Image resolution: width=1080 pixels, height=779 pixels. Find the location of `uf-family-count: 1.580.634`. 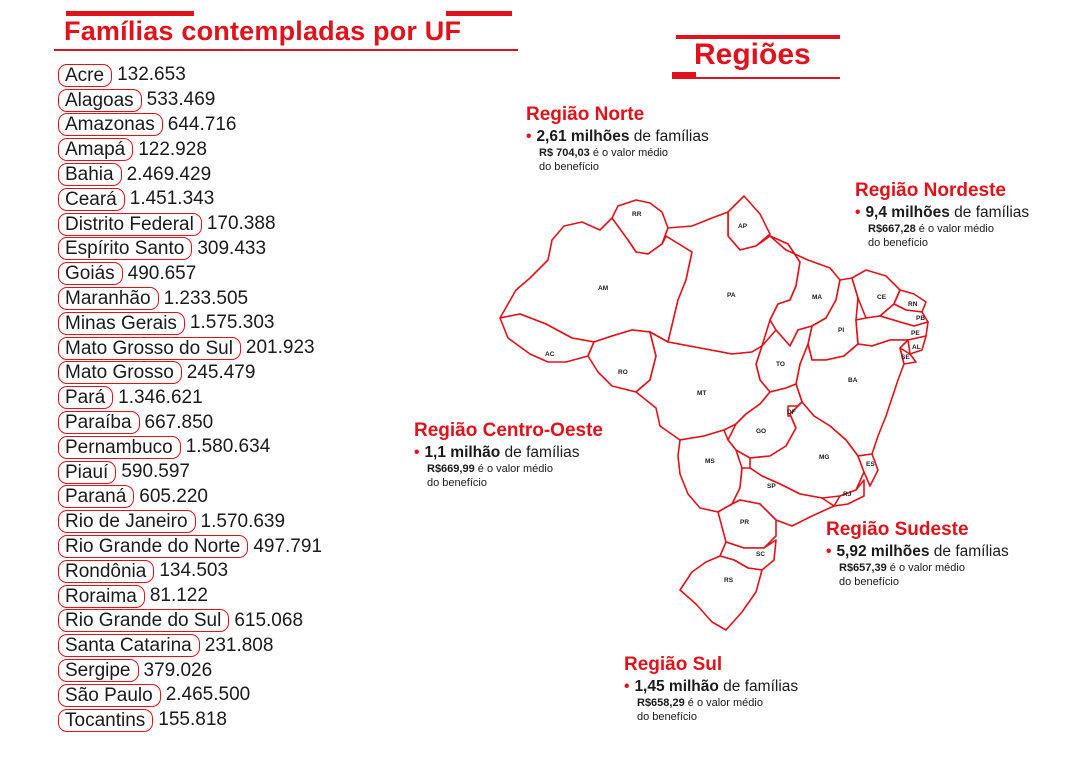

uf-family-count: 1.580.634 is located at coordinates (228, 447).